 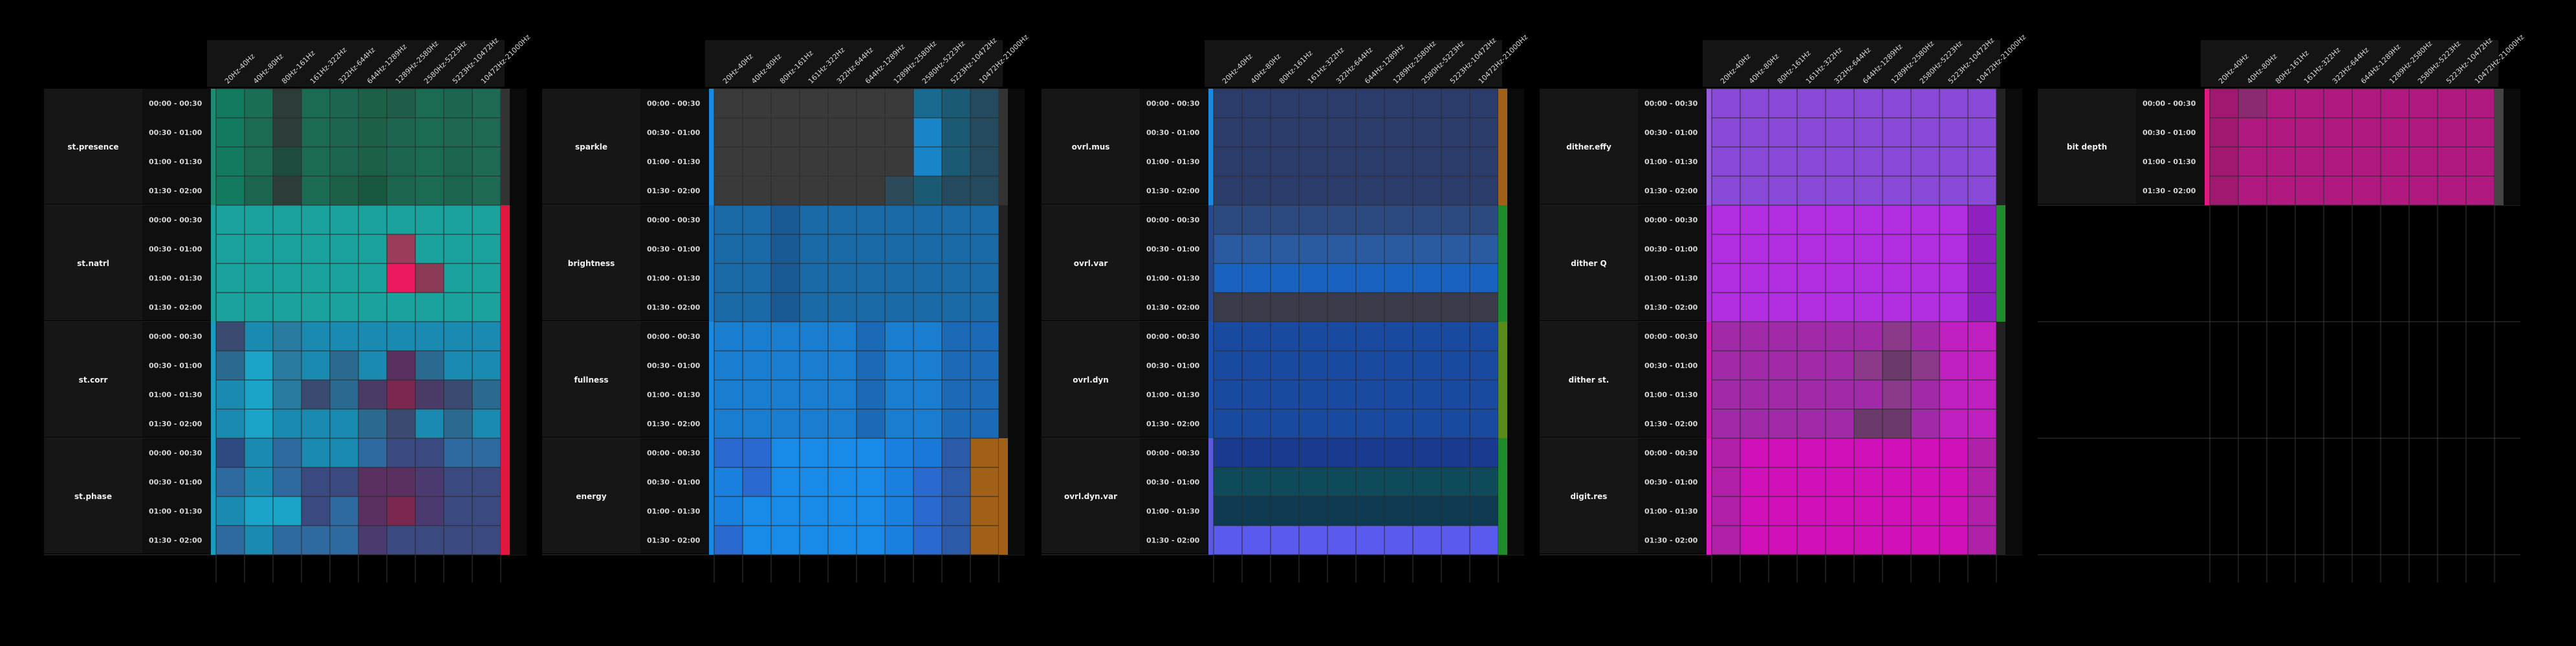 I want to click on summary-bar, so click(x=2000, y=147).